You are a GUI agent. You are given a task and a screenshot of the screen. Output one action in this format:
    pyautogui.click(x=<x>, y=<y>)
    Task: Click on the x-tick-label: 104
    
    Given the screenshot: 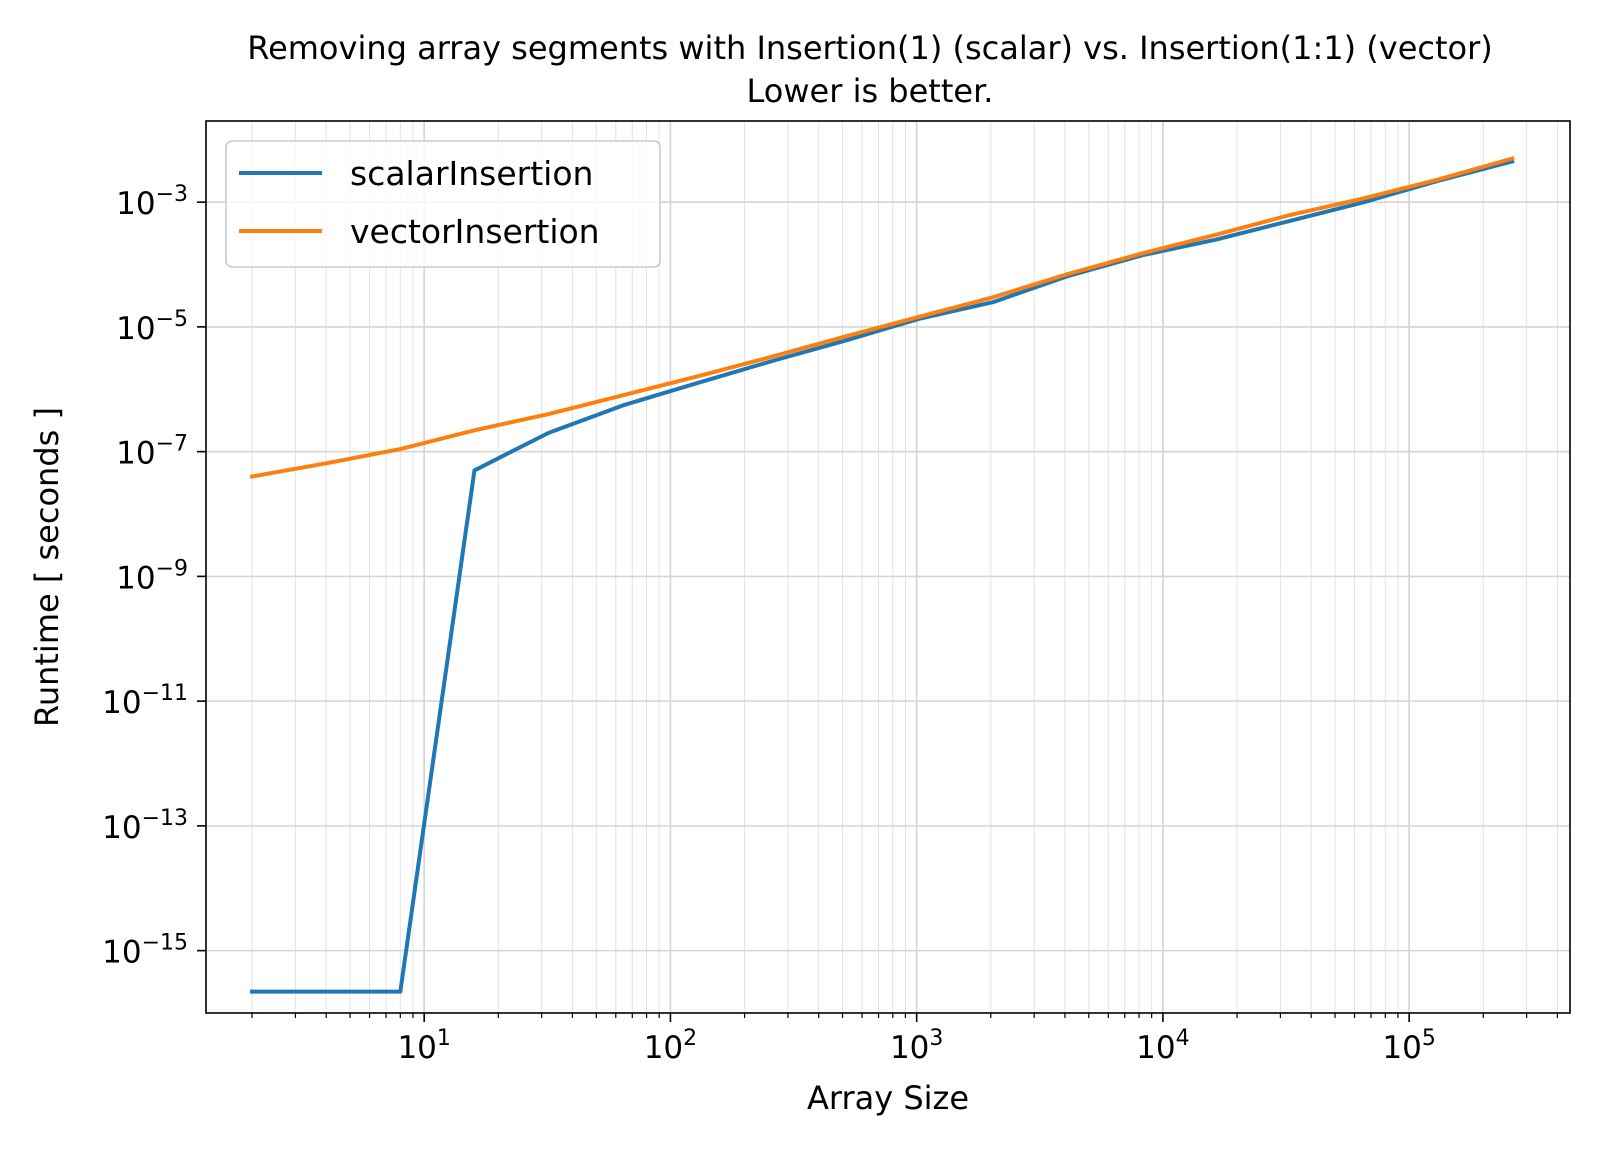 What is the action you would take?
    pyautogui.click(x=1162, y=1046)
    